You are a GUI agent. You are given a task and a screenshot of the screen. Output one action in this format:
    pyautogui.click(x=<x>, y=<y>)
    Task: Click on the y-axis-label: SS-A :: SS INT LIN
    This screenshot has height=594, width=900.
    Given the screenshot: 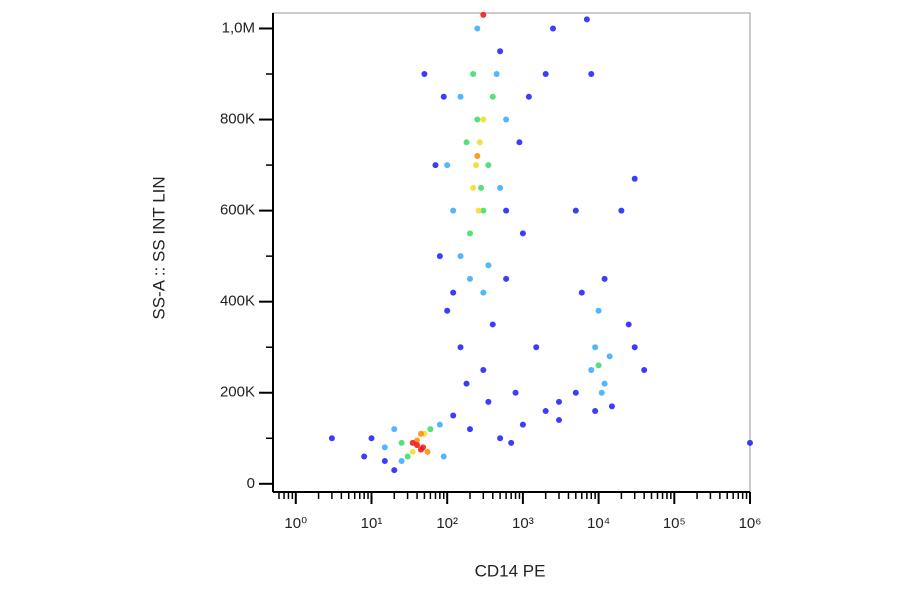 What is the action you would take?
    pyautogui.click(x=158, y=247)
    